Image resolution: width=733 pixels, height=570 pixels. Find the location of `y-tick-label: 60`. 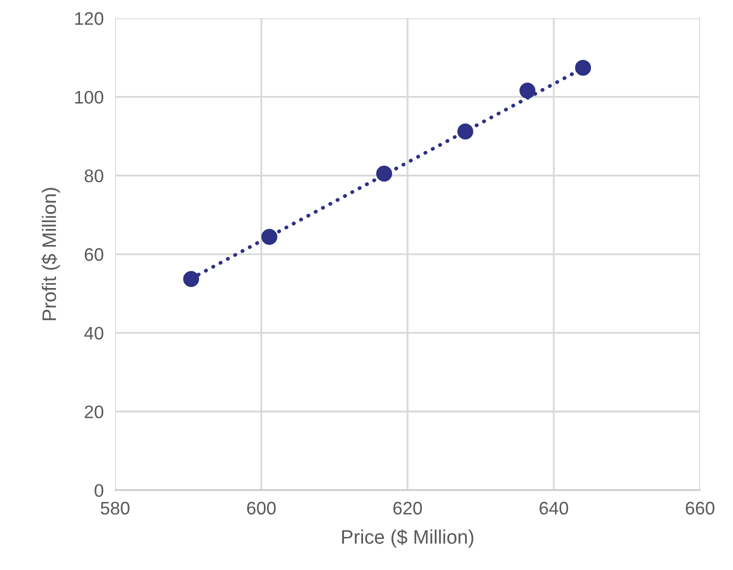

y-tick-label: 60 is located at coordinates (94, 254).